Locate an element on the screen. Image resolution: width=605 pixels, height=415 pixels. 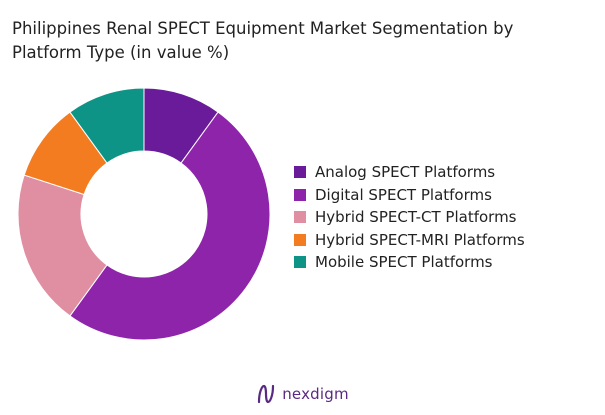
legend-label-hybrid-spect-ct: Hybrid SPECT-CT Platforms is located at coordinates (416, 217).